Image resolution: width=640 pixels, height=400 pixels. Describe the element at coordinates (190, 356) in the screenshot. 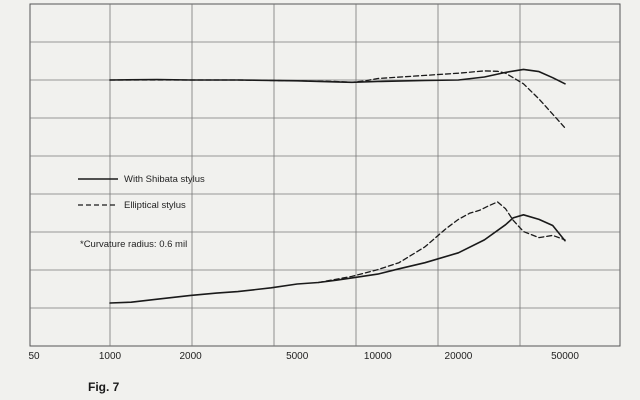

I see `x-tick-label-2000: 2000` at that location.